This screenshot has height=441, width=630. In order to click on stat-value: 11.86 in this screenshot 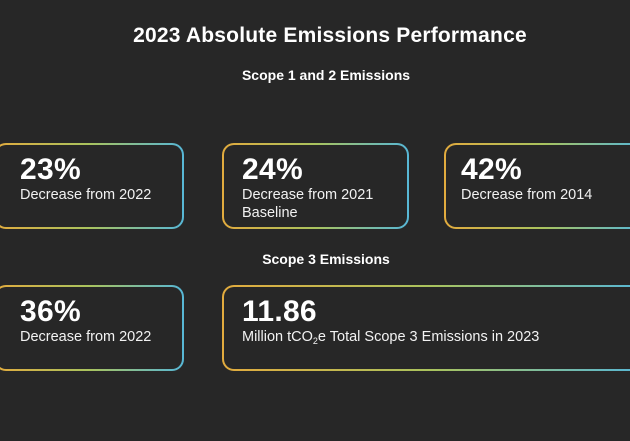, I will do `click(279, 311)`.